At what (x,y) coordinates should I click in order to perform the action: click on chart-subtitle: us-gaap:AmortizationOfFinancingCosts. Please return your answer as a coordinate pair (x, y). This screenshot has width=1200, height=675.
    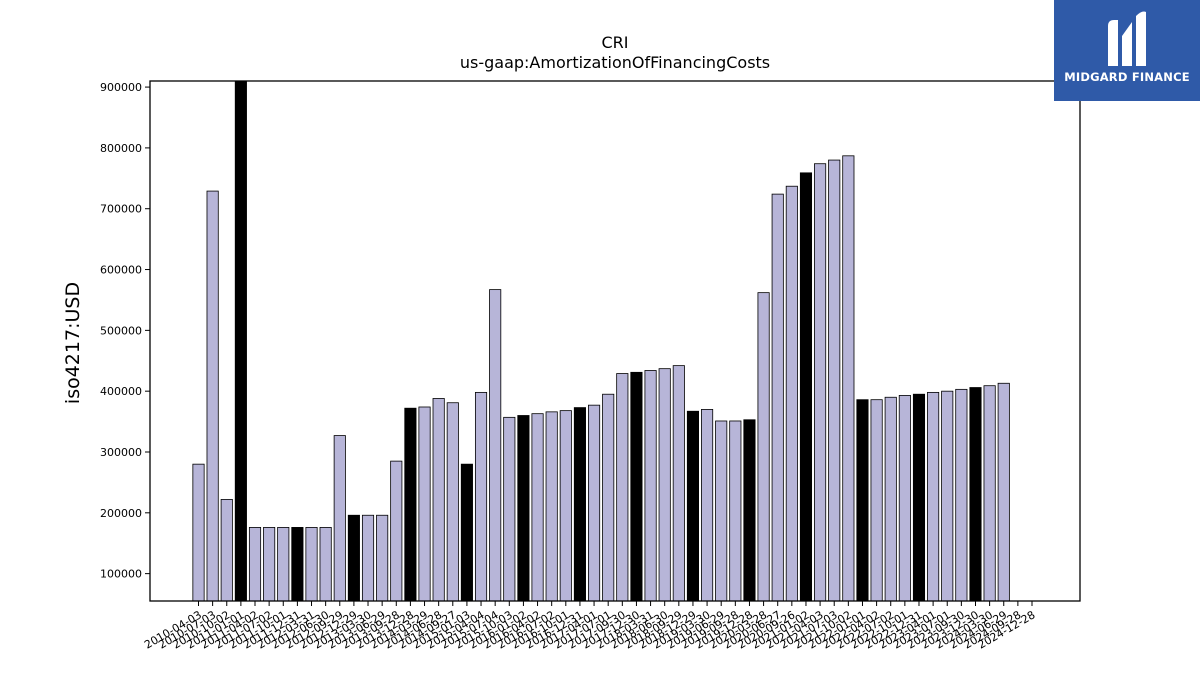
    Looking at the image, I should click on (615, 62).